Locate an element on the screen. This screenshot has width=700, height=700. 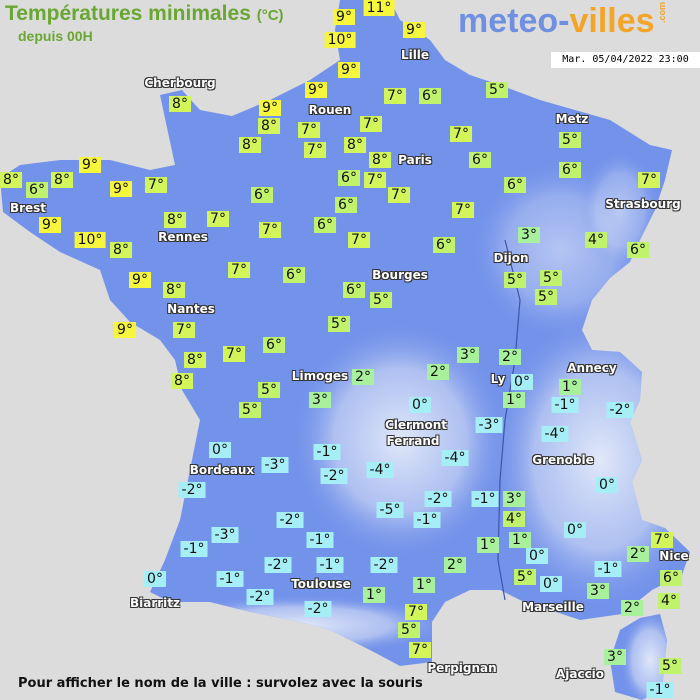
temperature-label: 11° is located at coordinates (379, 8).